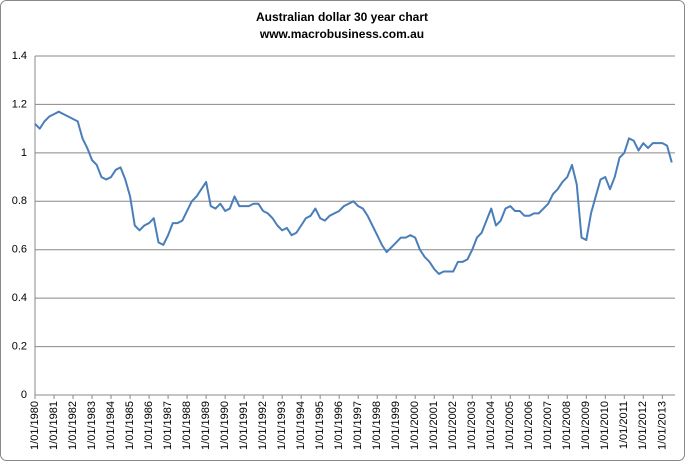 The width and height of the screenshot is (685, 461). What do you see at coordinates (341, 34) in the screenshot?
I see `chart-subtitle: www.macrobusiness.com.au` at bounding box center [341, 34].